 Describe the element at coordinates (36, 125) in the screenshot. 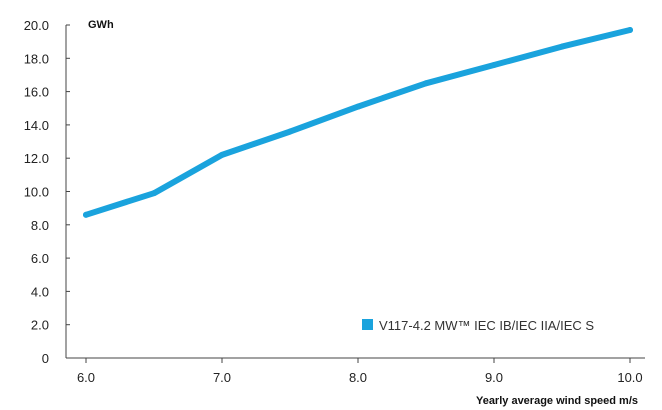

I see `y-tick-label: 14.0` at that location.